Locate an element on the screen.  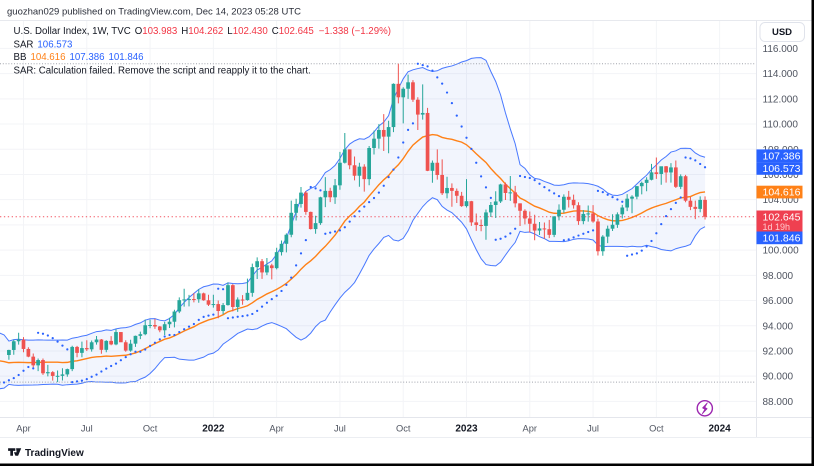
svg-text: 102.645 is located at coordinates (782, 218).